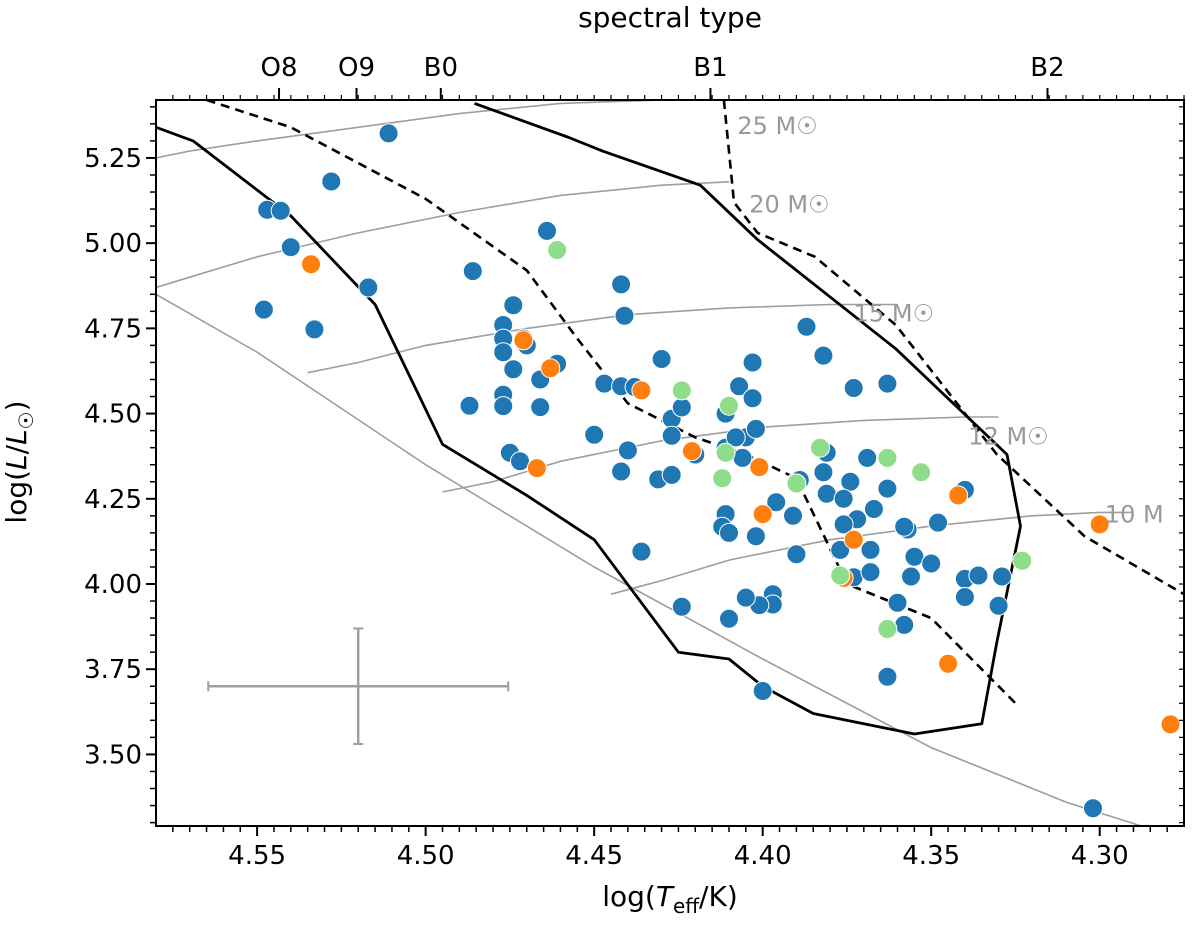 The height and width of the screenshot is (930, 1200). I want to click on track-label-25: 25 M☉, so click(777, 126).